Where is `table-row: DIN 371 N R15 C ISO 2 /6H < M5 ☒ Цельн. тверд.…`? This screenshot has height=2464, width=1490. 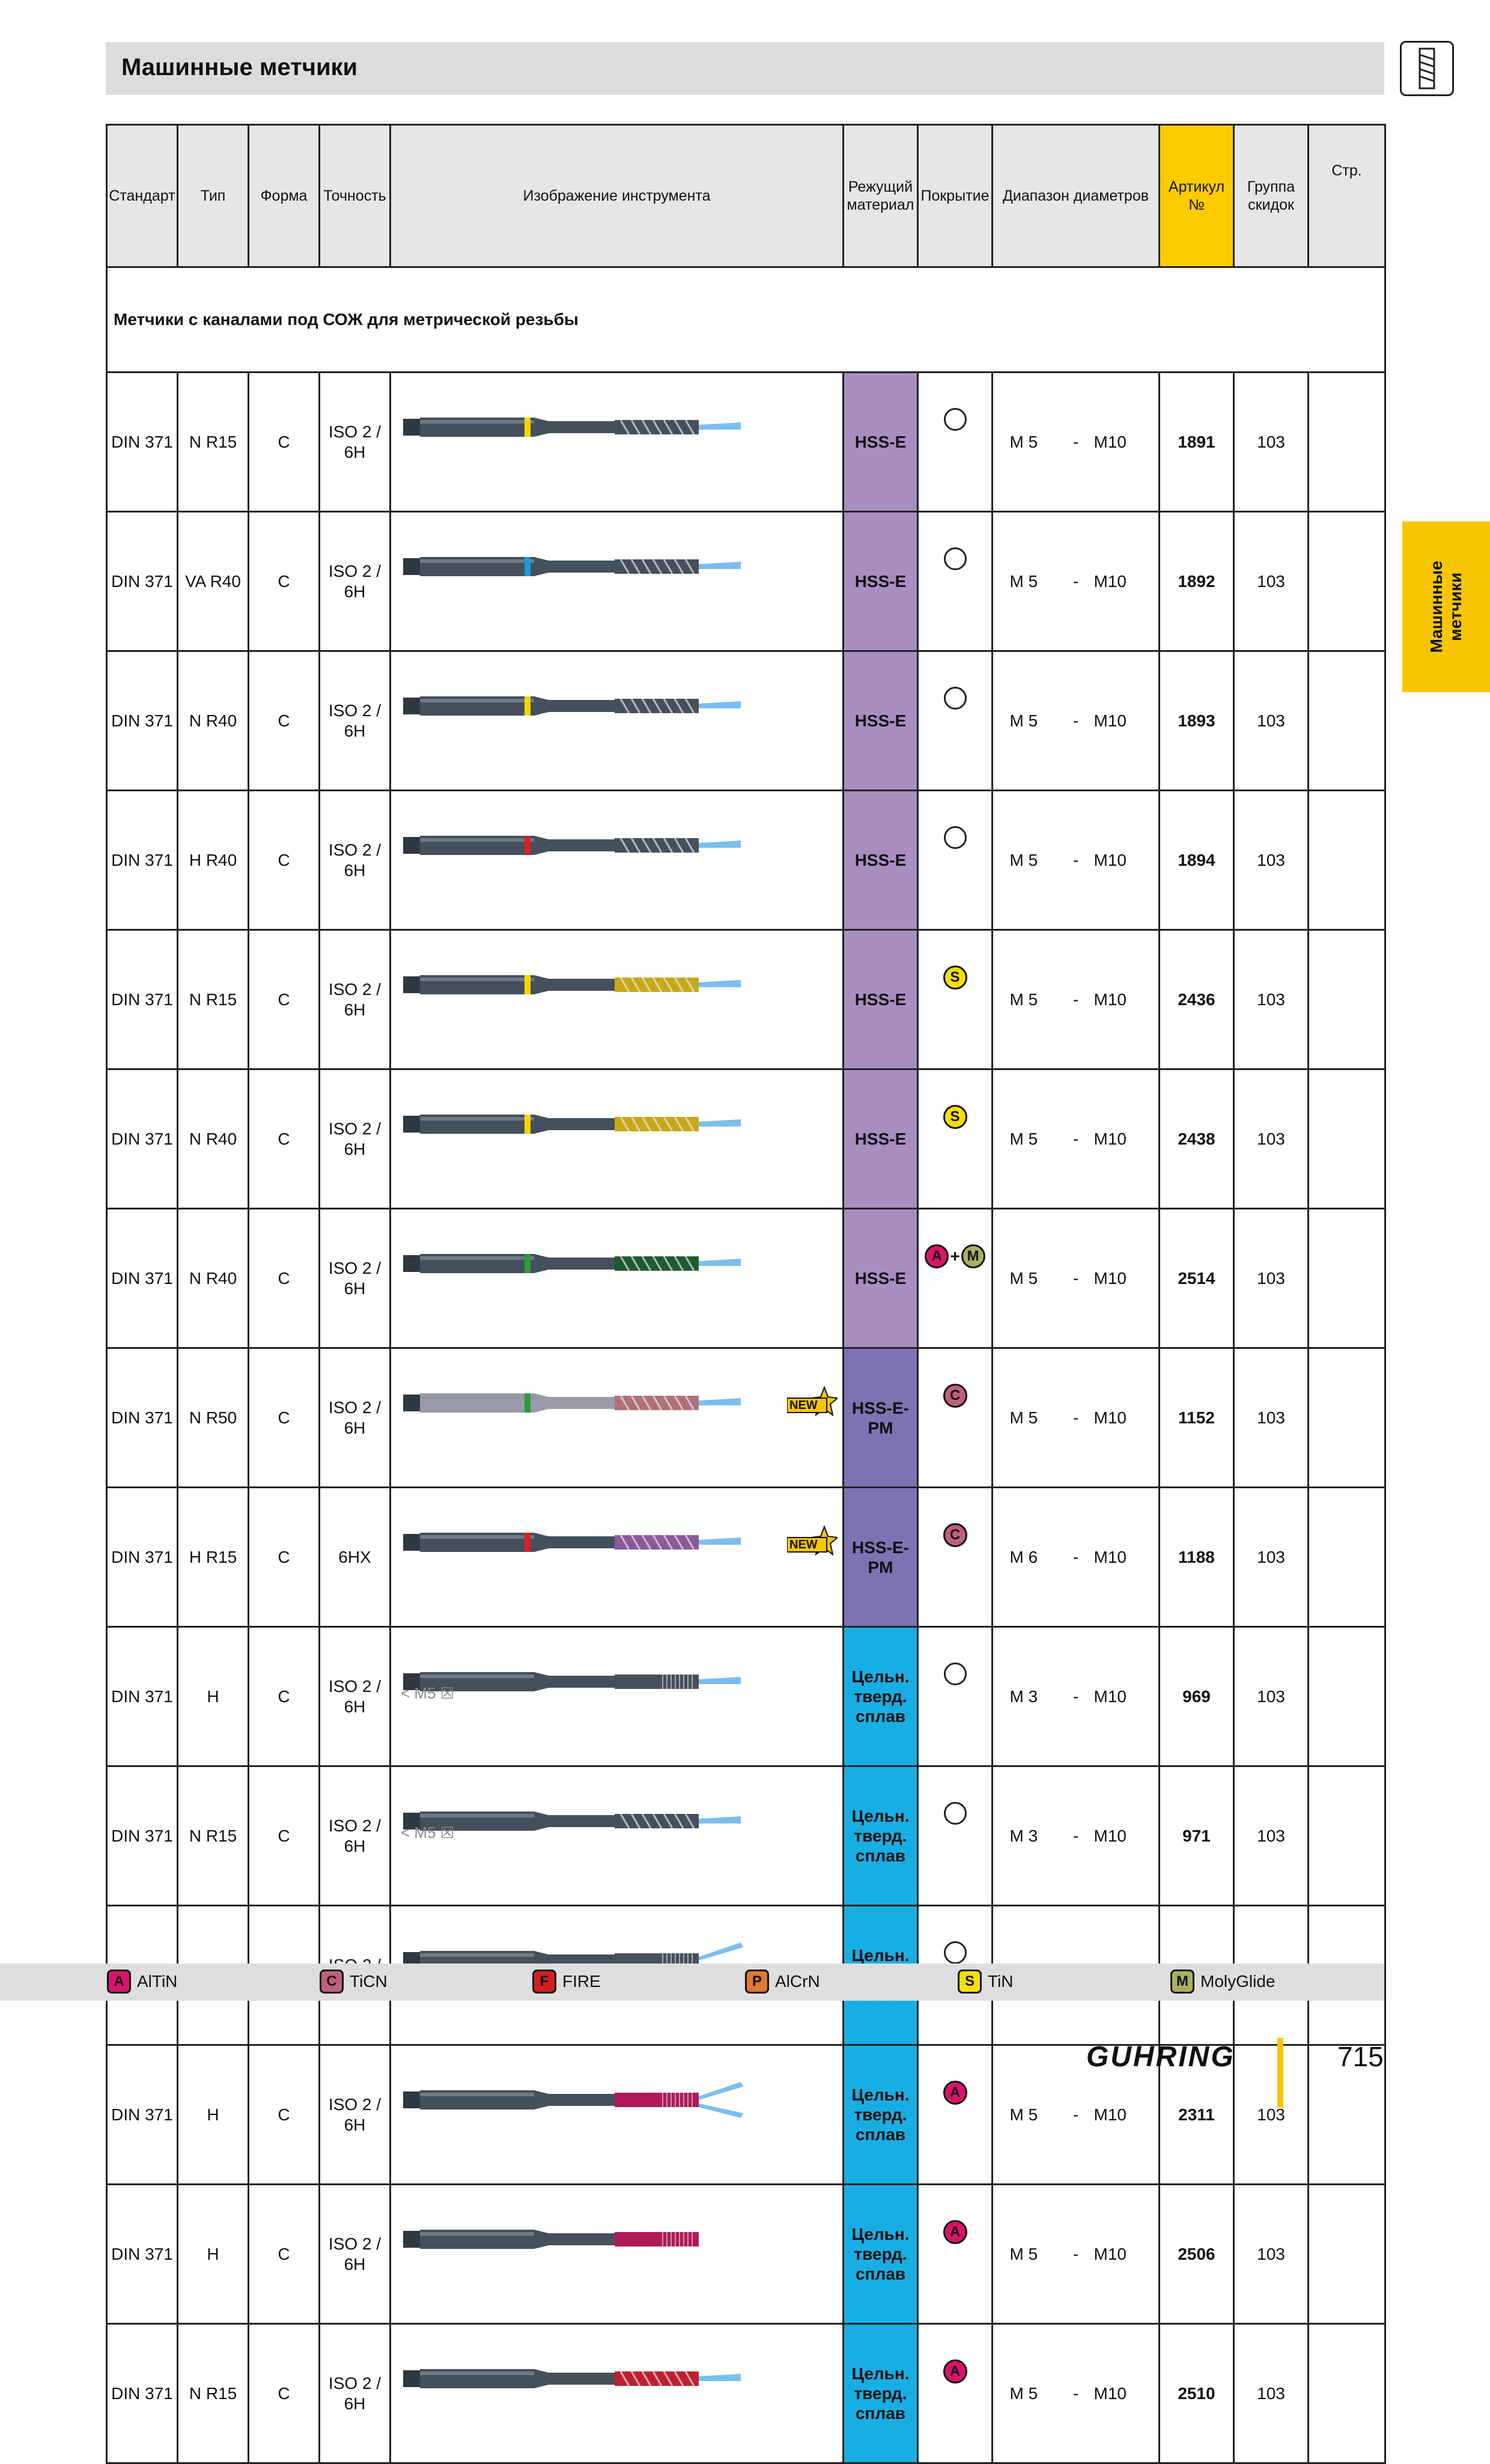
table-row: DIN 371 N R15 C ISO 2 /6H < M5 ☒ Цельн. тверд.… is located at coordinates (746, 1835).